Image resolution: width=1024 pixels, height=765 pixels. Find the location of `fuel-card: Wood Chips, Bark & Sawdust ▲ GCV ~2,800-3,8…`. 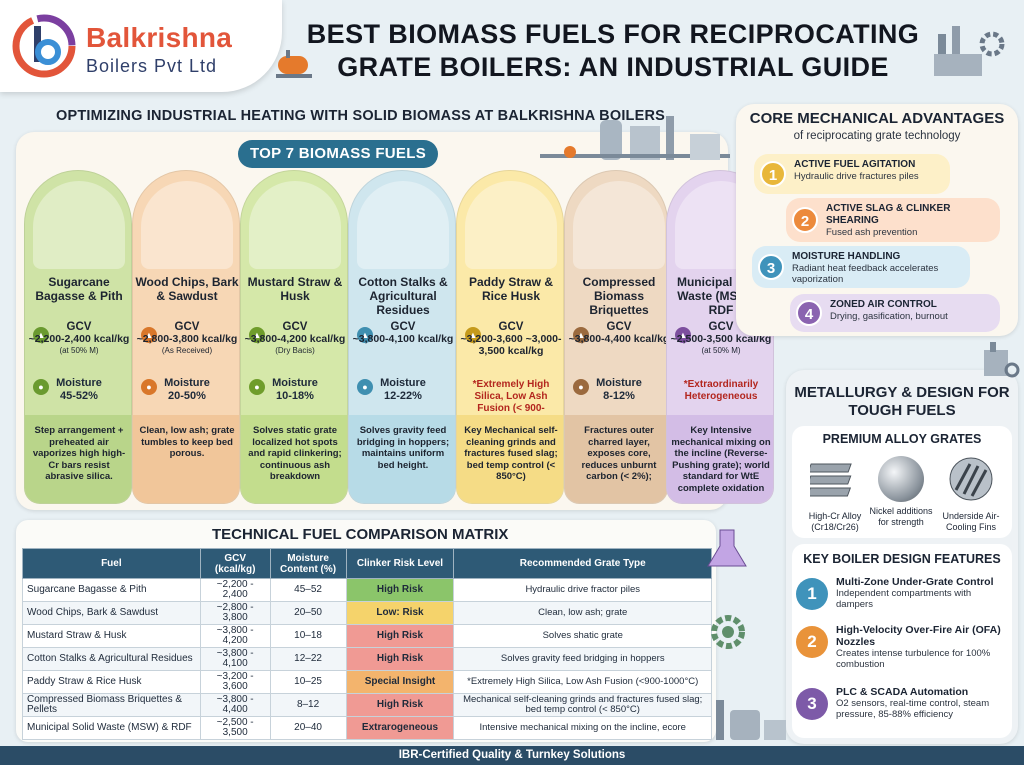

fuel-card: Wood Chips, Bark & Sawdust ▲ GCV ~2,800-3,8… is located at coordinates (186, 337).